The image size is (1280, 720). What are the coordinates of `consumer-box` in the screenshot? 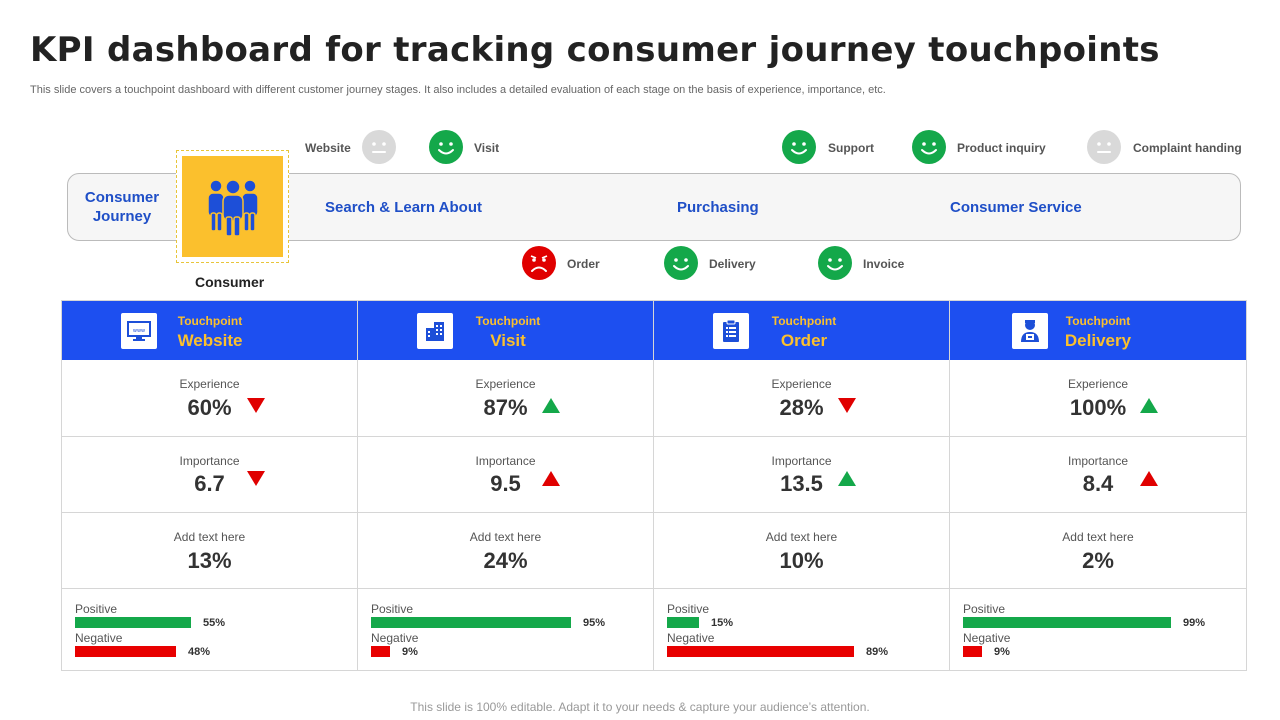 It's located at (232, 206).